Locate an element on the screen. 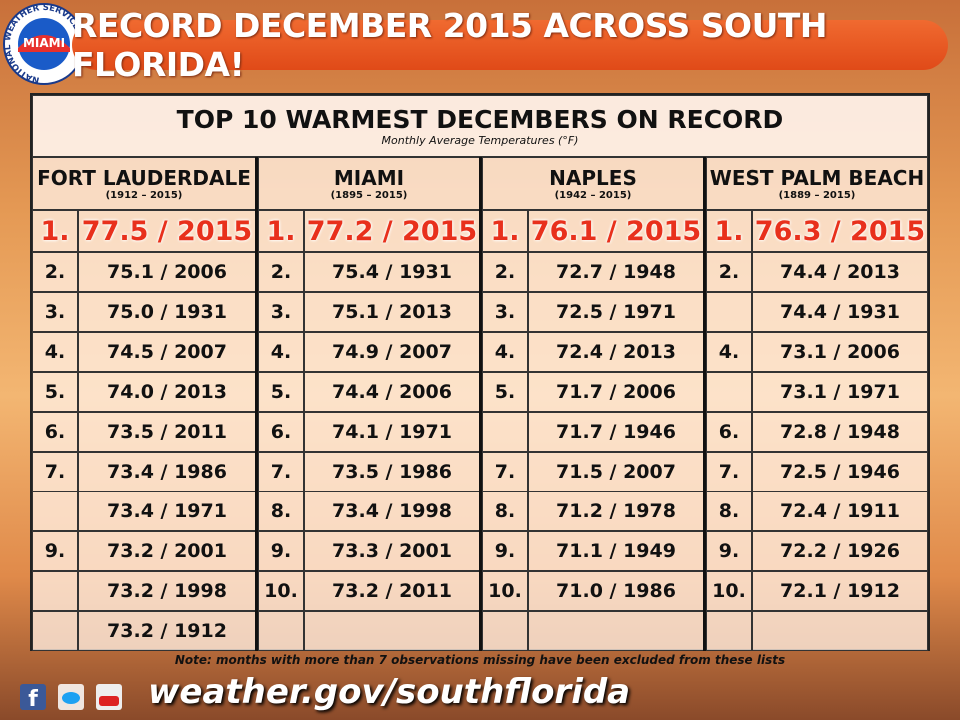 This screenshot has height=720, width=960. record: 74.4 / 2006 is located at coordinates (392, 391).